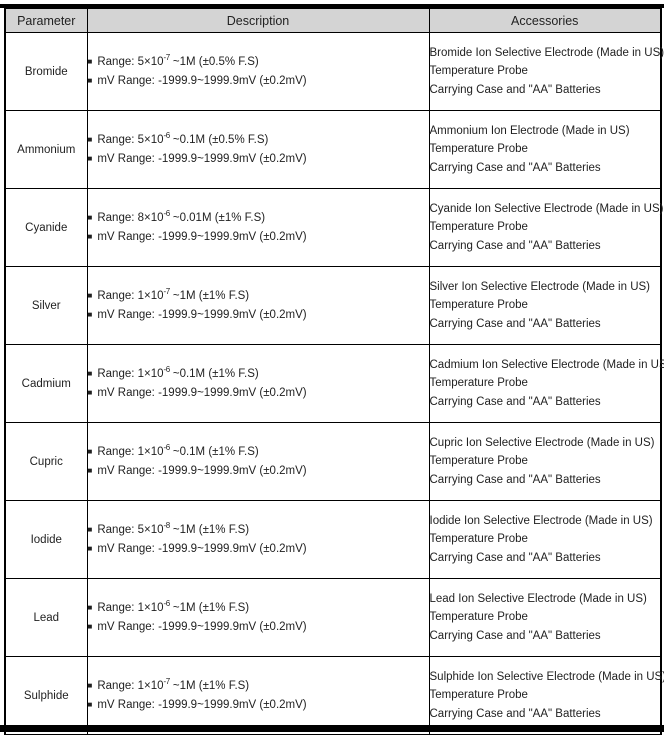 The width and height of the screenshot is (664, 741). I want to click on parameter-cell: Cadmium, so click(46, 383).